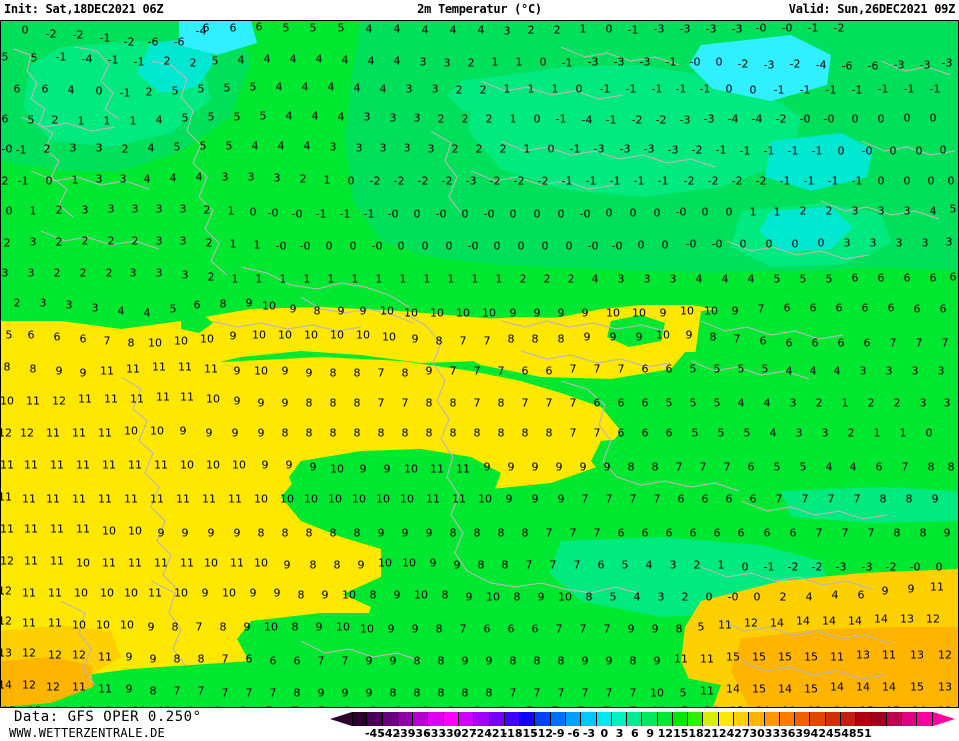 Image resolution: width=959 pixels, height=741 pixels. Describe the element at coordinates (405, 733) in the screenshot. I see `colorbar-tick: -39` at that location.